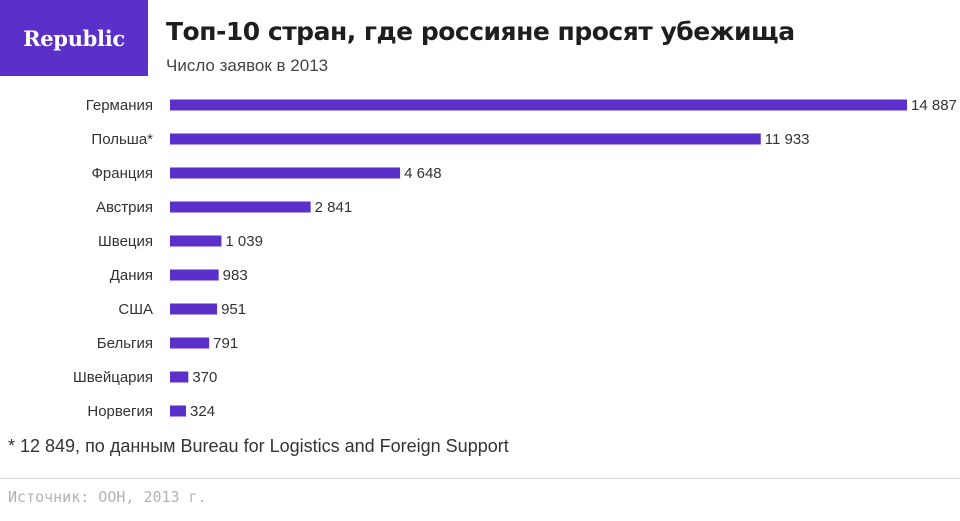 This screenshot has height=521, width=960. What do you see at coordinates (113, 377) in the screenshot?
I see `category-label: Швейцария` at bounding box center [113, 377].